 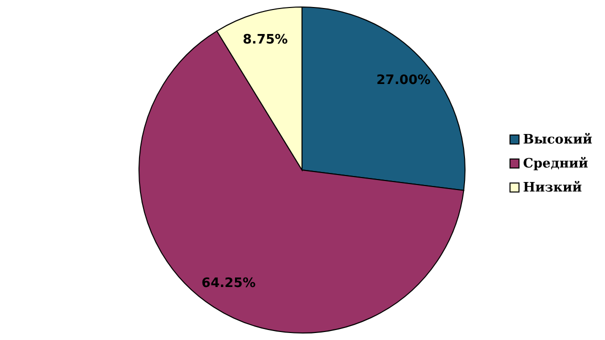 What do you see at coordinates (552, 188) in the screenshot?
I see `legend-label: Низкий` at bounding box center [552, 188].